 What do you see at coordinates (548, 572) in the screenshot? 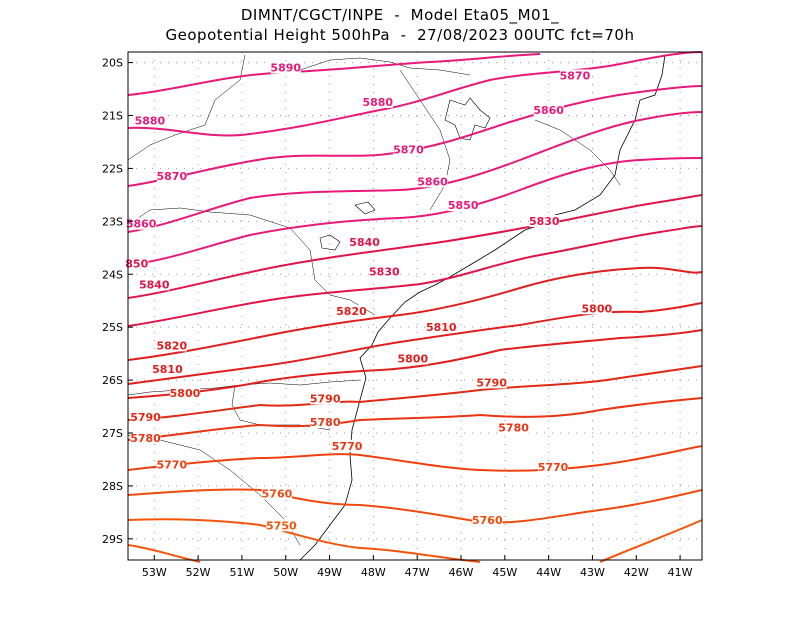
I see `lon-tick-label: 44W` at bounding box center [548, 572].